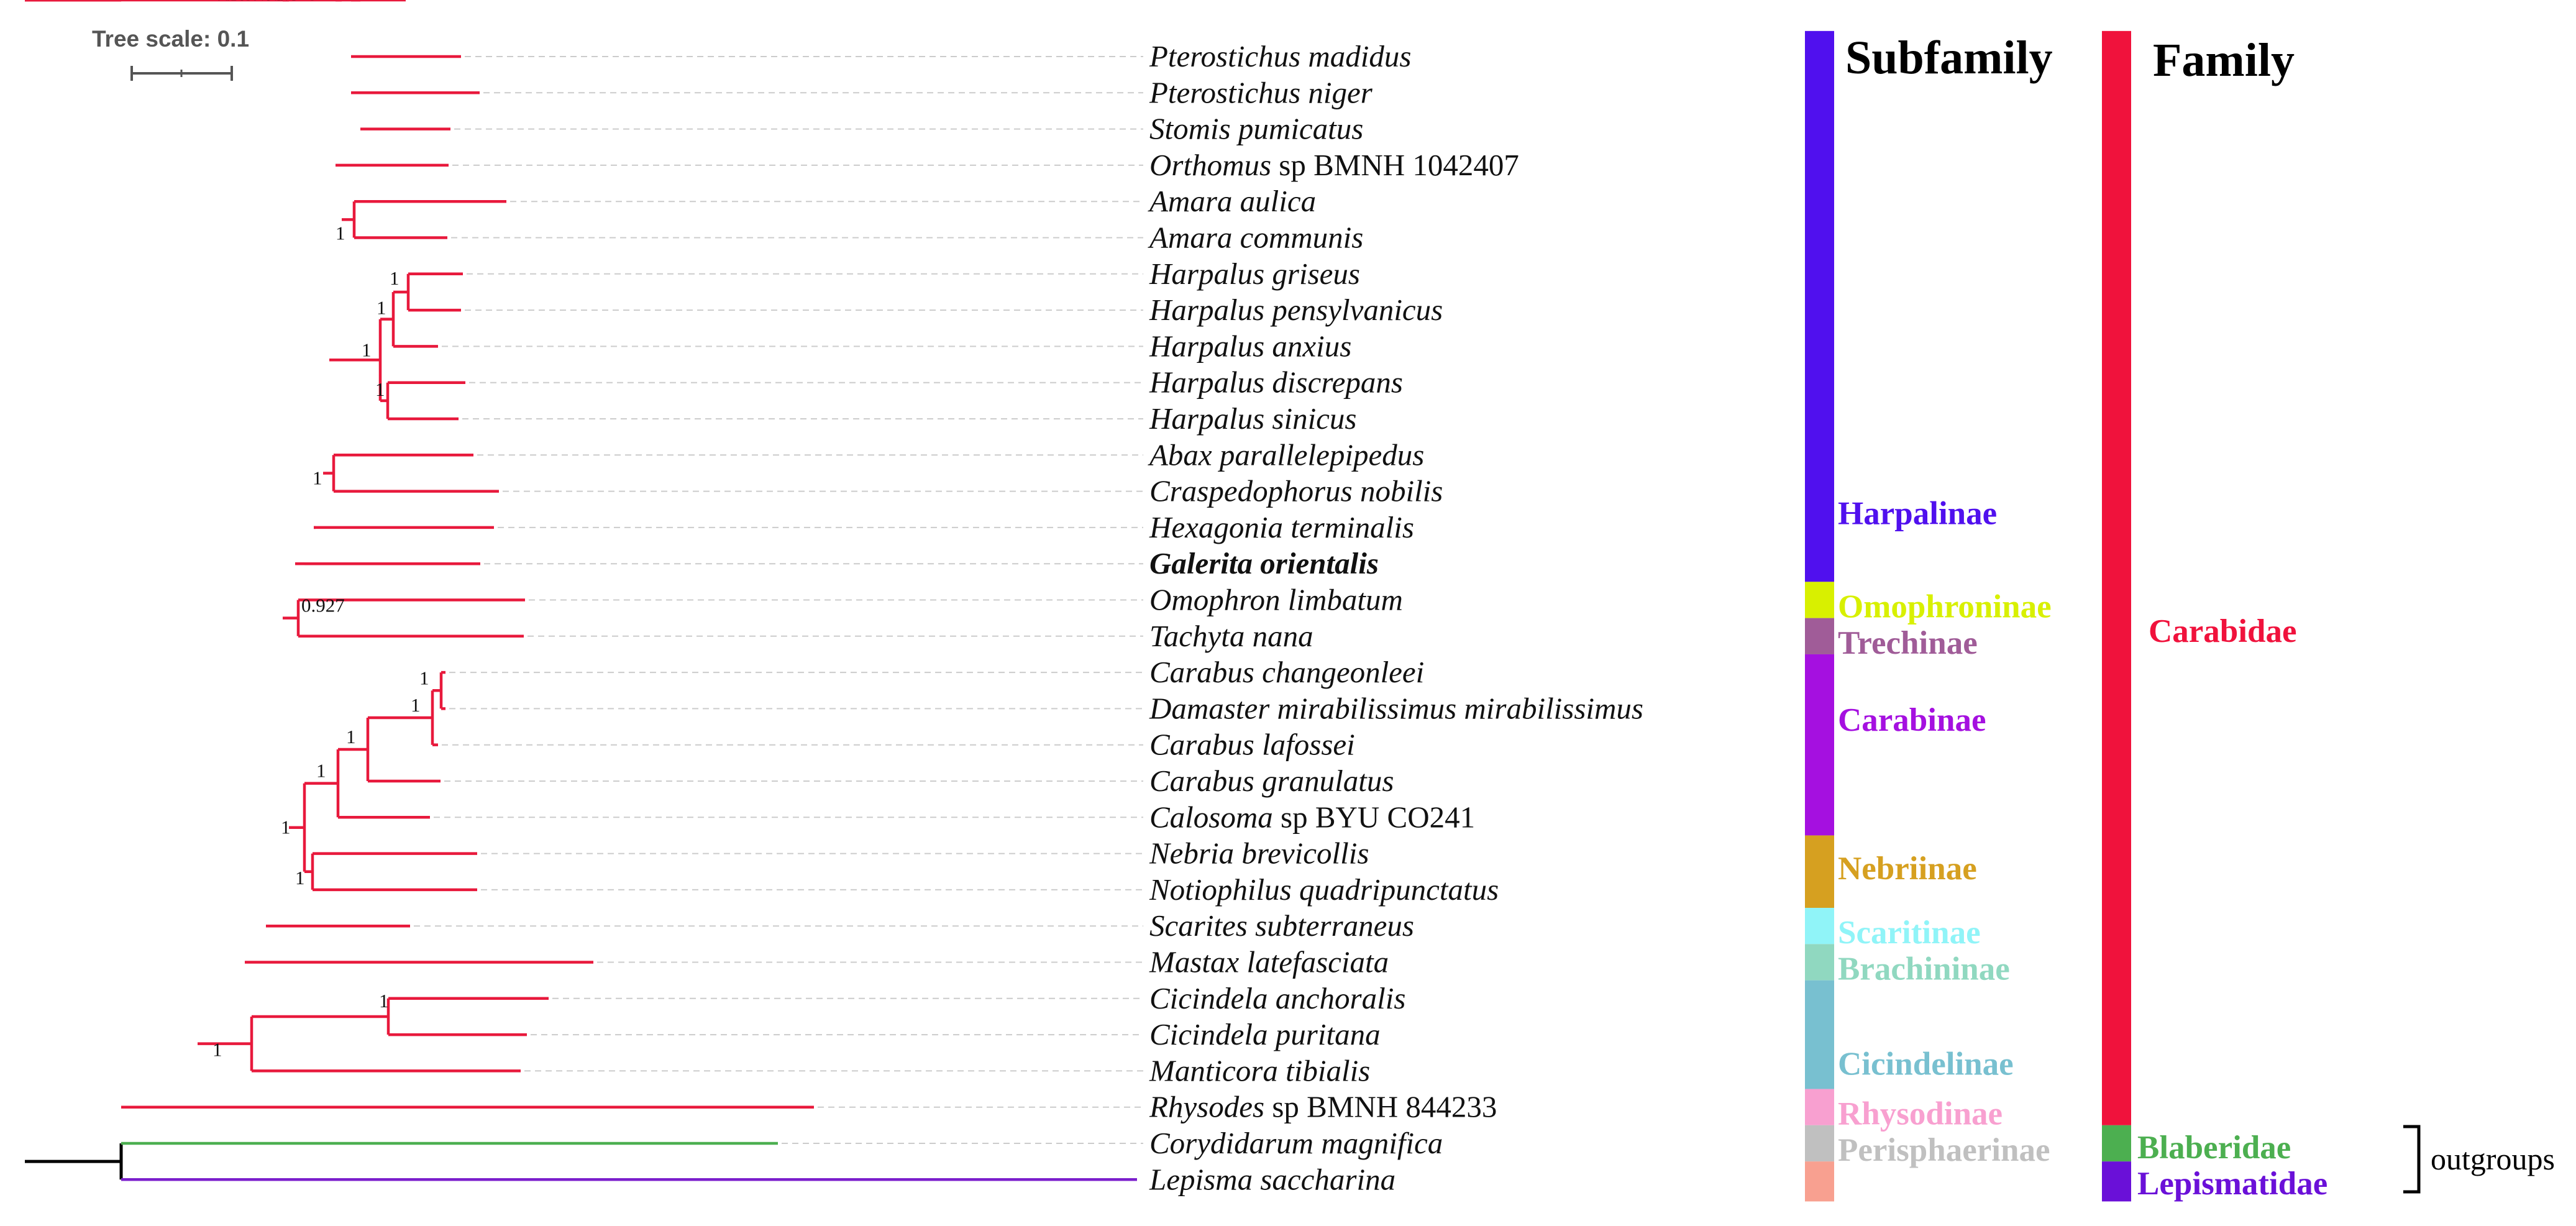 Image resolution: width=2576 pixels, height=1226 pixels. Describe the element at coordinates (1909, 933) in the screenshot. I see `subfamily-label: Scaritinae` at that location.